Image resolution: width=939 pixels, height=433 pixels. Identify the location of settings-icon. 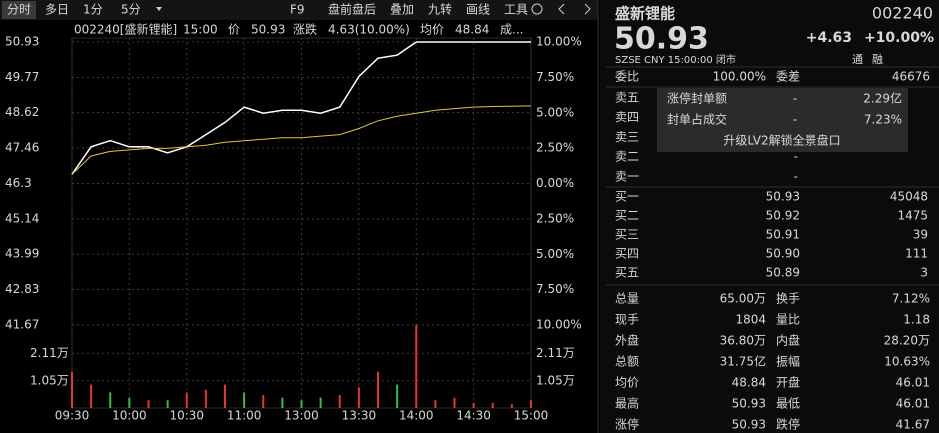
(537, 9).